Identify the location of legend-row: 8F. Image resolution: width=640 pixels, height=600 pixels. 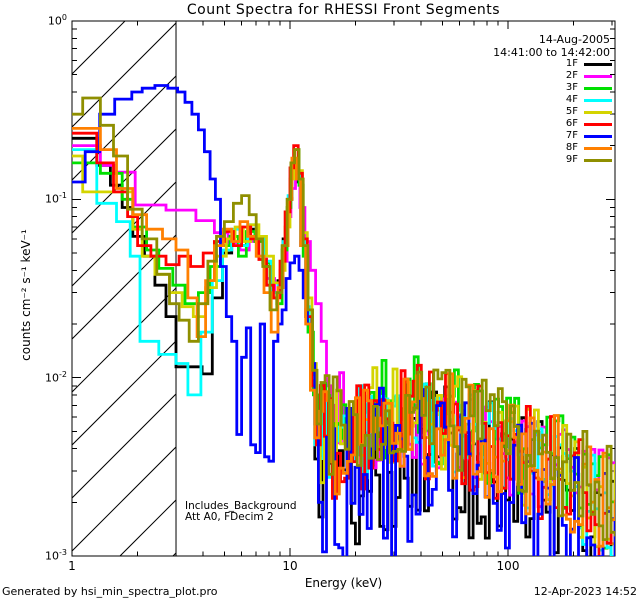
(589, 148).